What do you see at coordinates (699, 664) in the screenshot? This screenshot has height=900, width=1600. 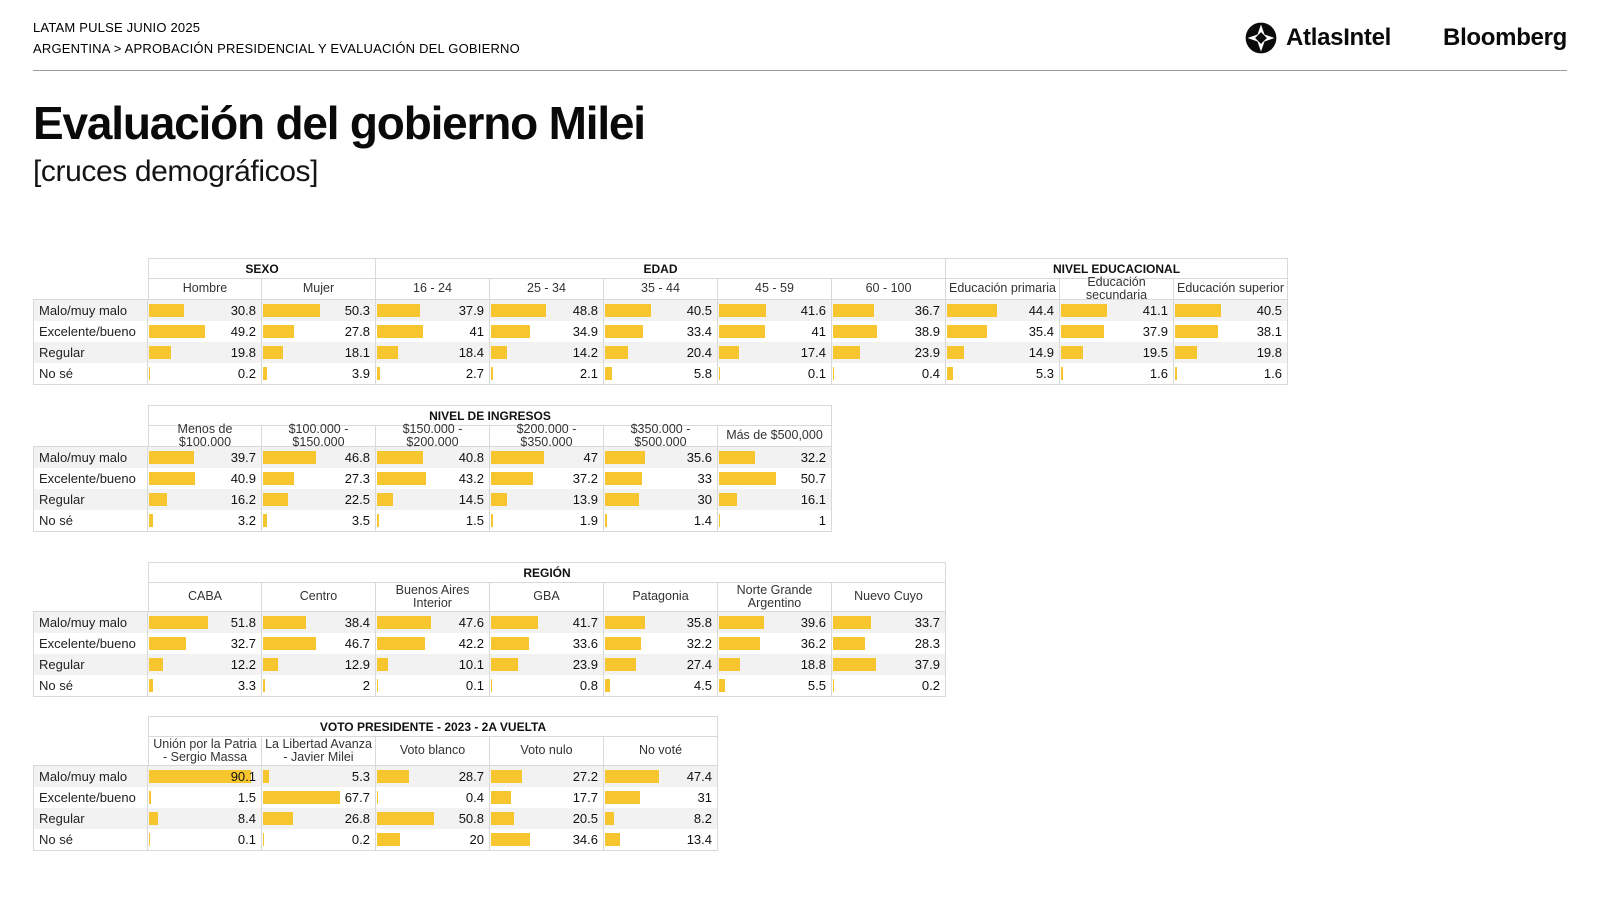 I see `value-label: 27.4` at bounding box center [699, 664].